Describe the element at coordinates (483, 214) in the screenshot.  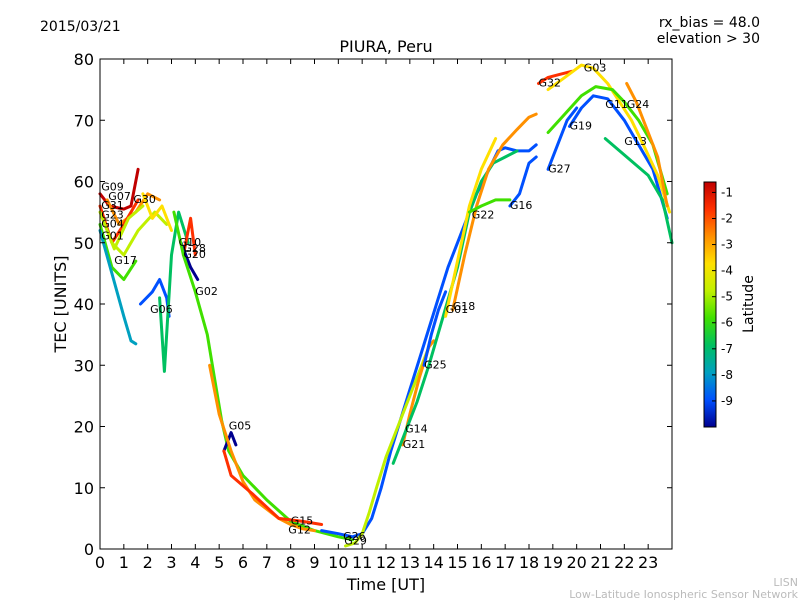
I see `series-label-g22: G22` at that location.